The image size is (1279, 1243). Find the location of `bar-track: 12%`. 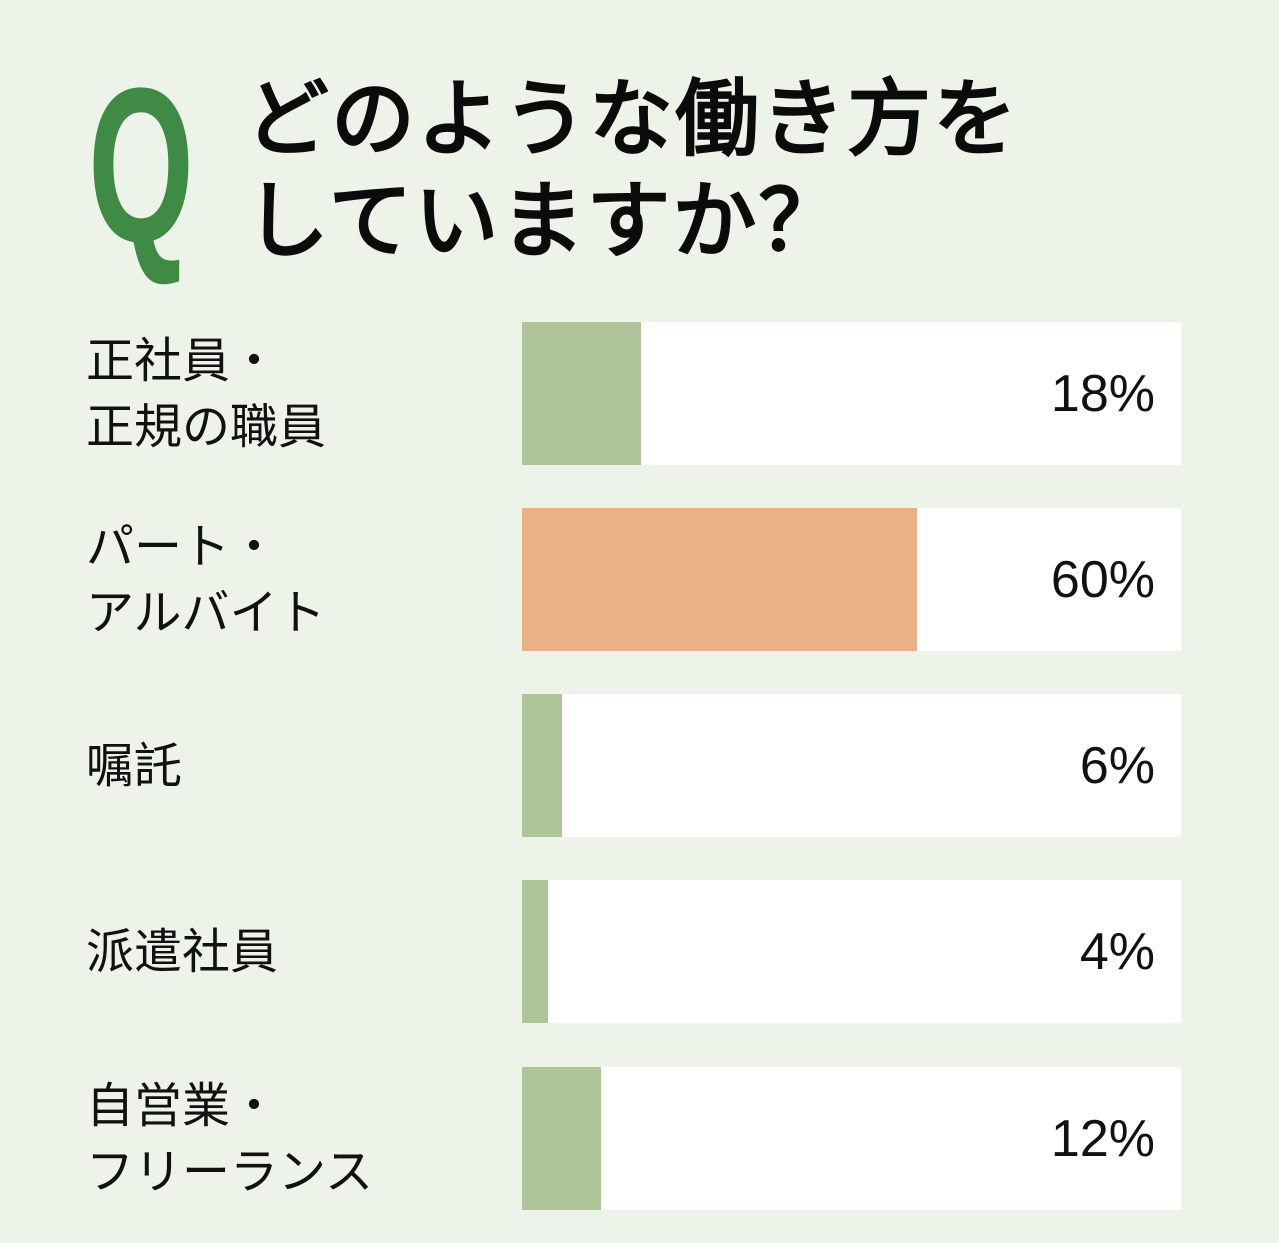

bar-track: 12% is located at coordinates (851, 1138).